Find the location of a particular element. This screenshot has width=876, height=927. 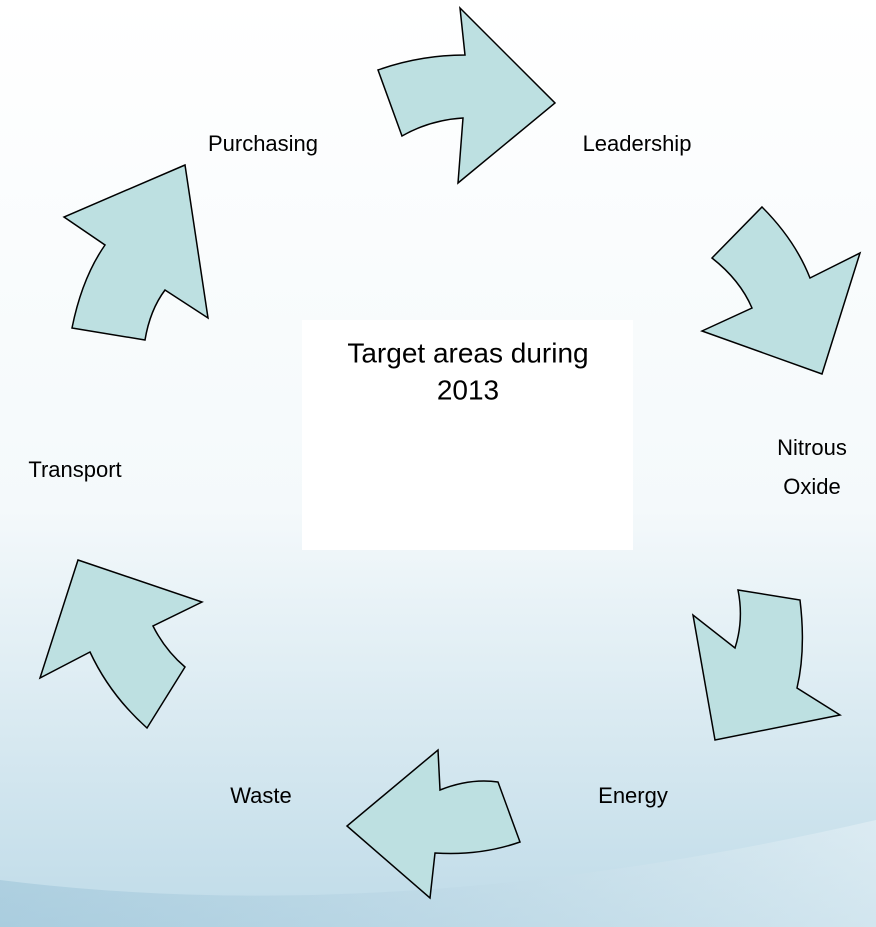

center-text: Target areas during is located at coordinates (467, 352).